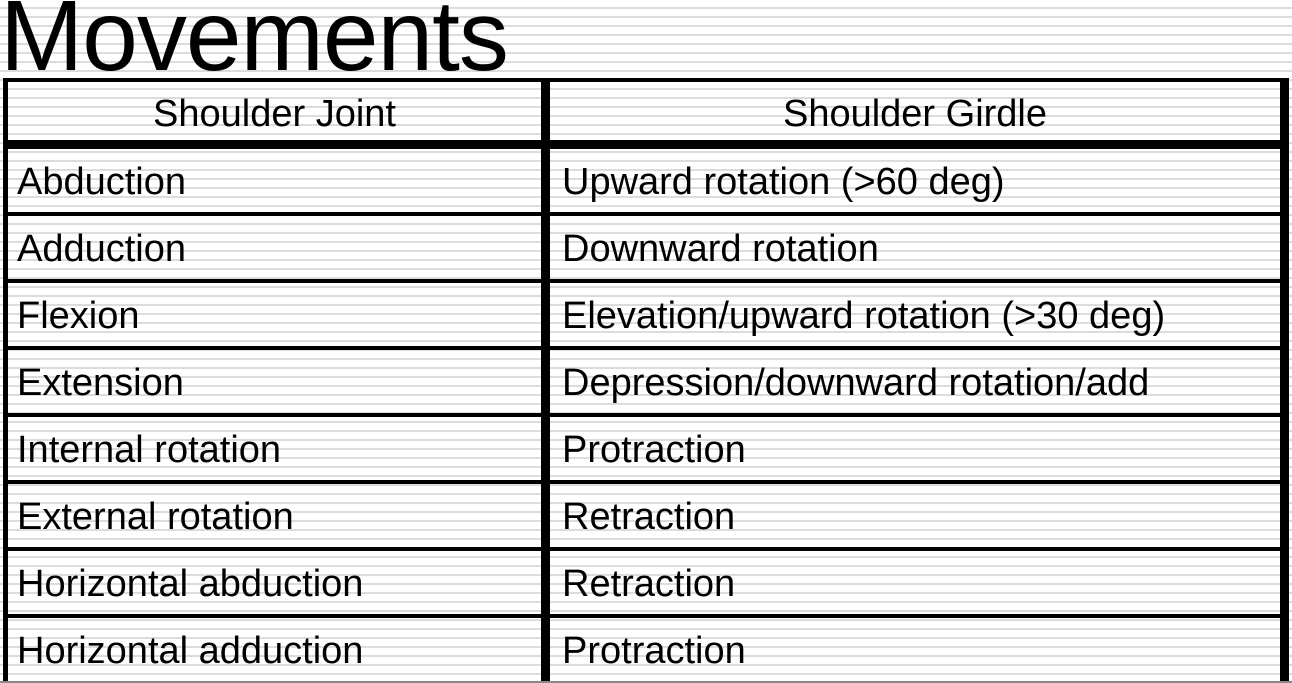 The image size is (1292, 683). What do you see at coordinates (1284, 380) in the screenshot?
I see `table-right-border` at bounding box center [1284, 380].